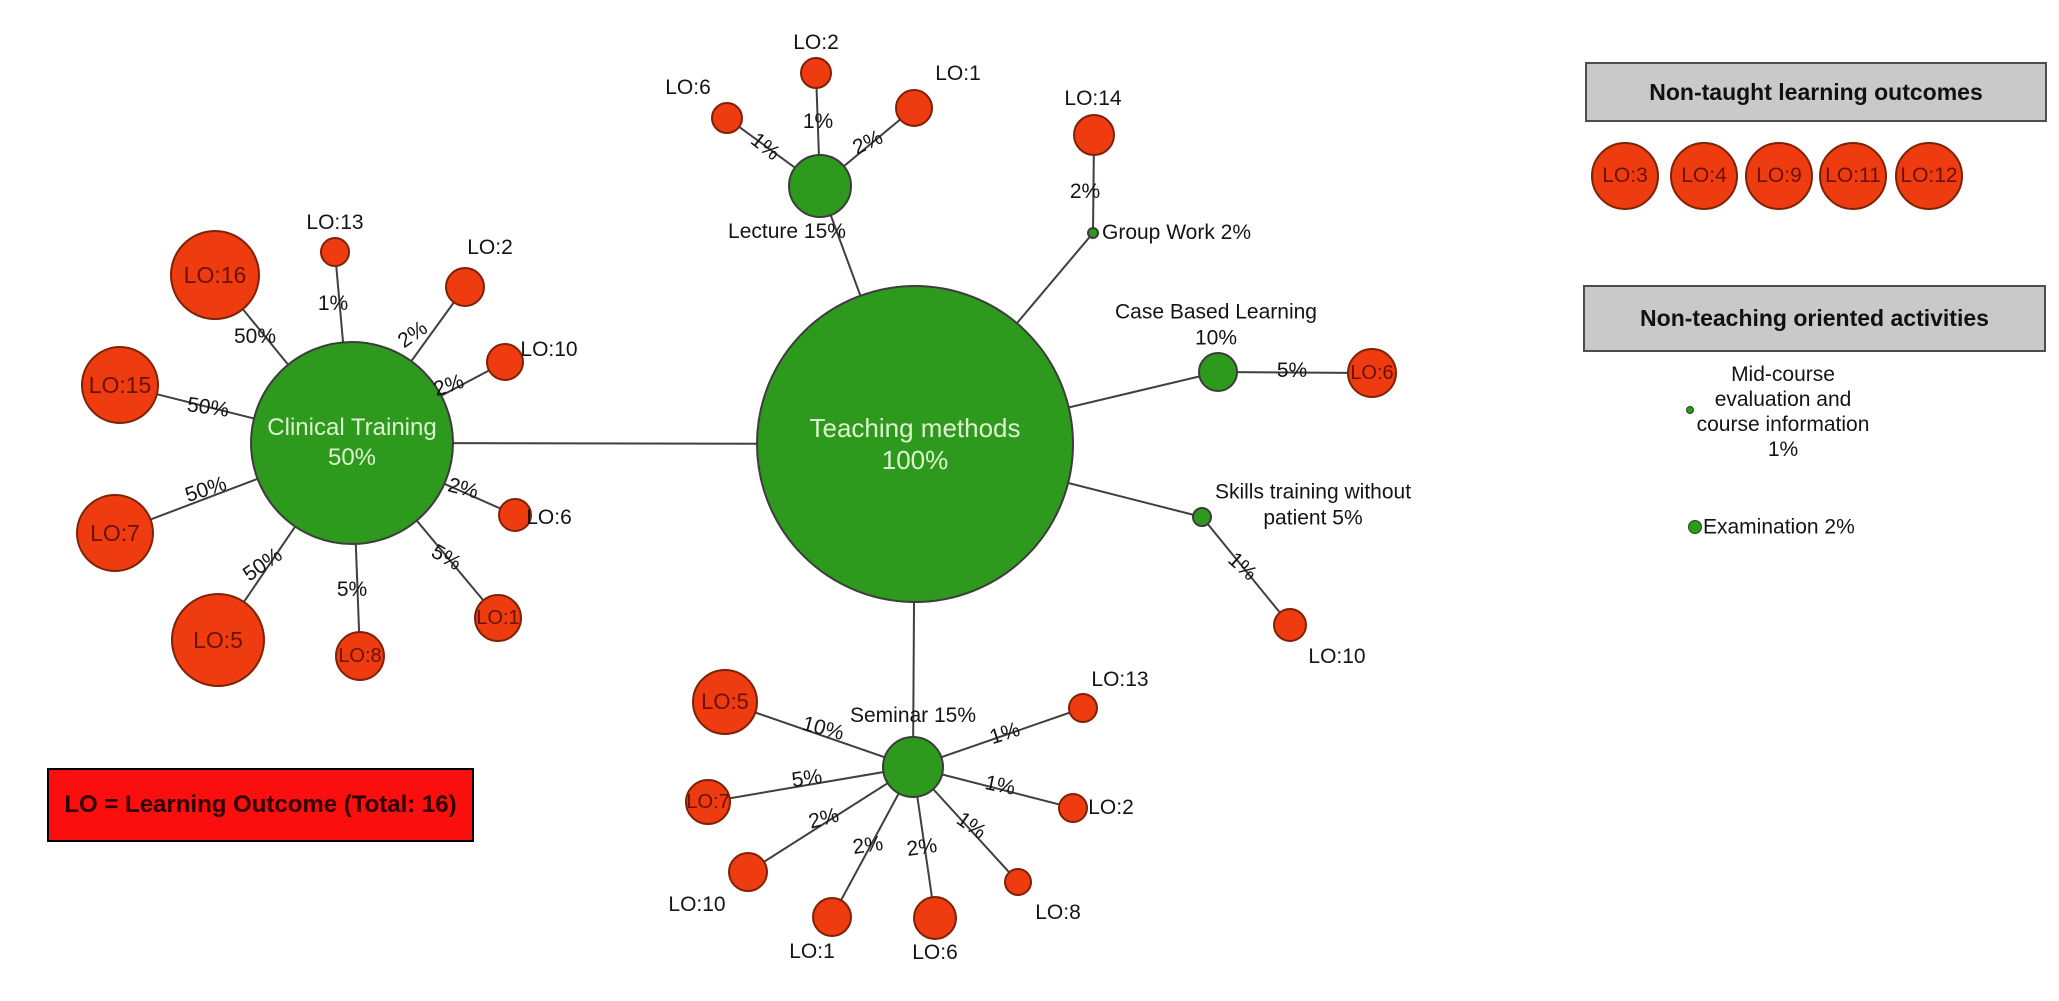 Image resolution: width=2059 pixels, height=1001 pixels. I want to click on node-cl_lo1: LO:1, so click(498, 618).